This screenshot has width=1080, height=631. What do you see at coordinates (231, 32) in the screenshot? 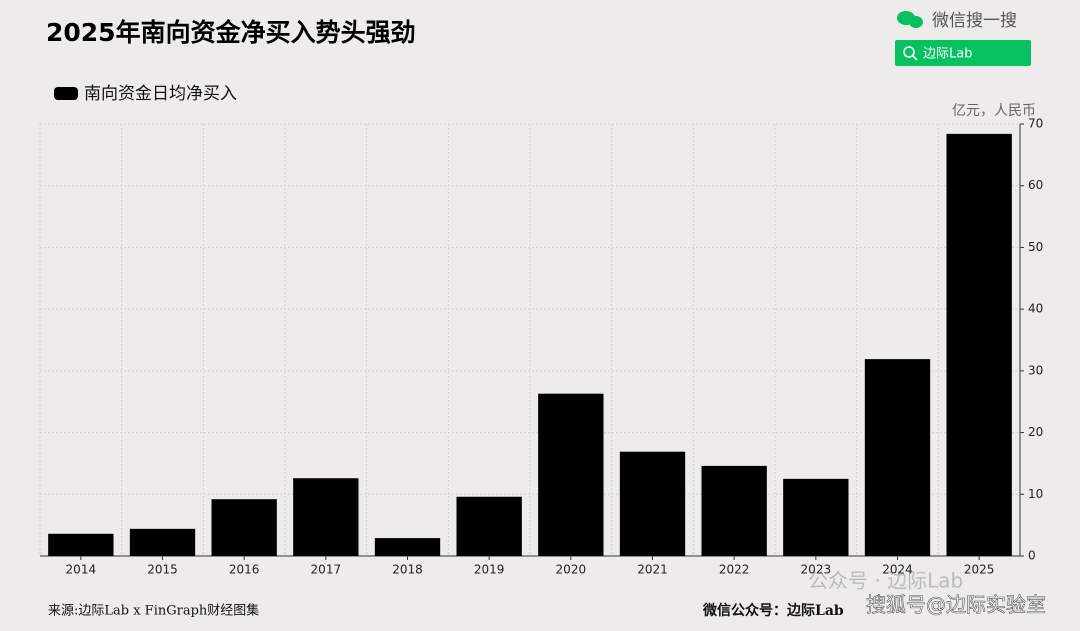
I see `chart-title: 2025年南向资金净买入势头强劲` at bounding box center [231, 32].